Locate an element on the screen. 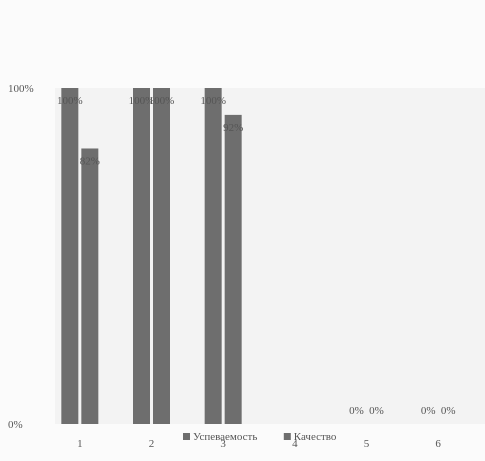 The width and height of the screenshot is (485, 461). x-tick-label: 1 is located at coordinates (80, 444).